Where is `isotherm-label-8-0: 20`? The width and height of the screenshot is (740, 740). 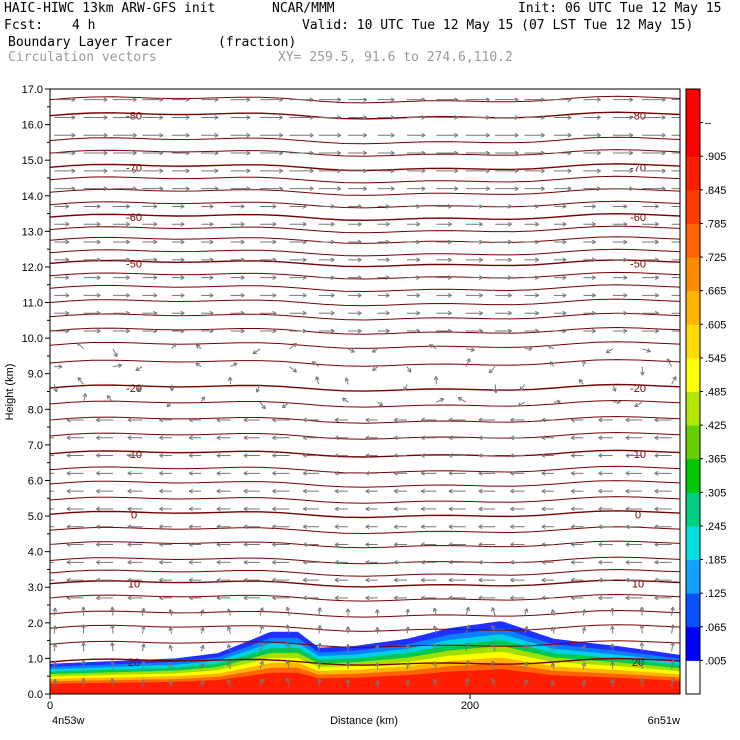
isotherm-label-8-0: 20 is located at coordinates (134, 663).